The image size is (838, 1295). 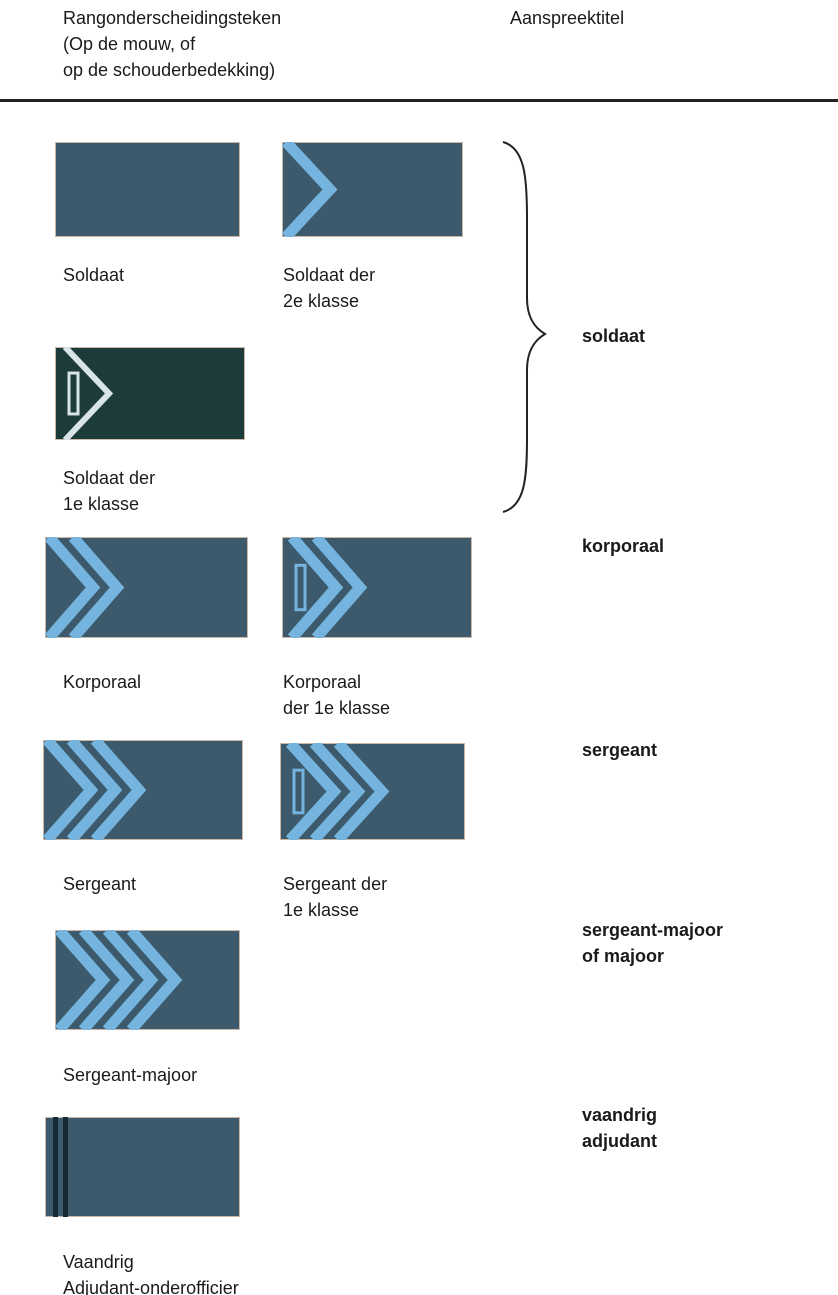 What do you see at coordinates (623, 956) in the screenshot?
I see `address-title: of majoor` at bounding box center [623, 956].